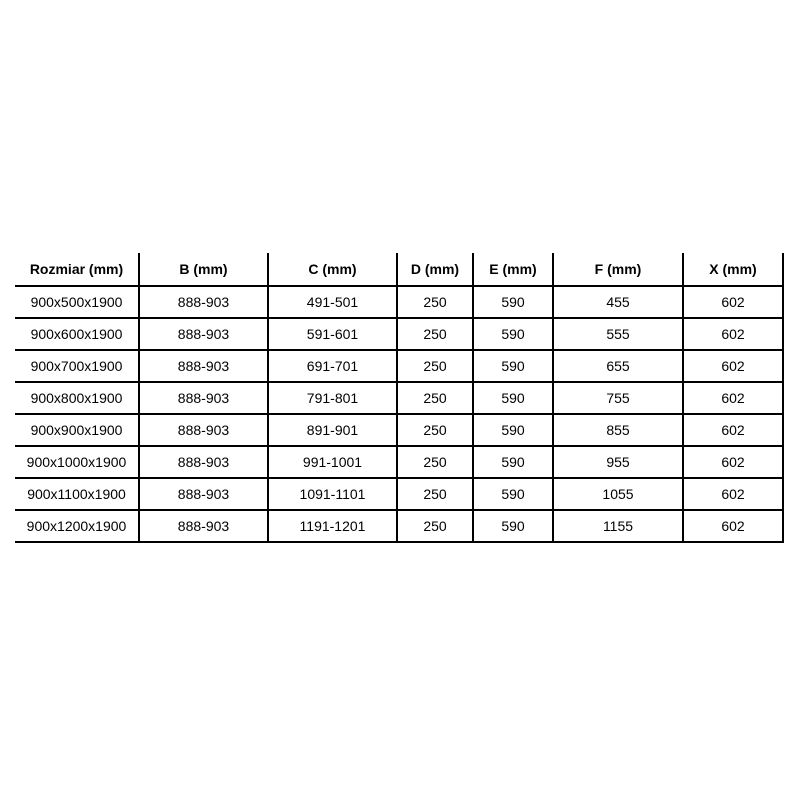 Image resolution: width=800 pixels, height=800 pixels. Describe the element at coordinates (204, 270) in the screenshot. I see `column-header-b: B (mm)` at that location.